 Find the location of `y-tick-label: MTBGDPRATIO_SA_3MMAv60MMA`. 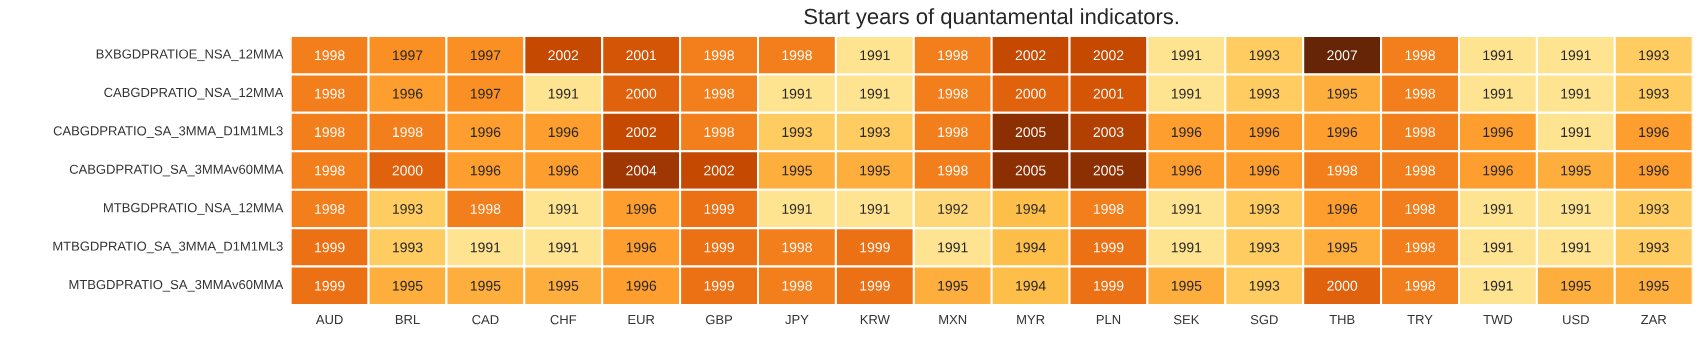

y-tick-label: MTBGDPRATIO_SA_3MMAv60MMA is located at coordinates (176, 285).